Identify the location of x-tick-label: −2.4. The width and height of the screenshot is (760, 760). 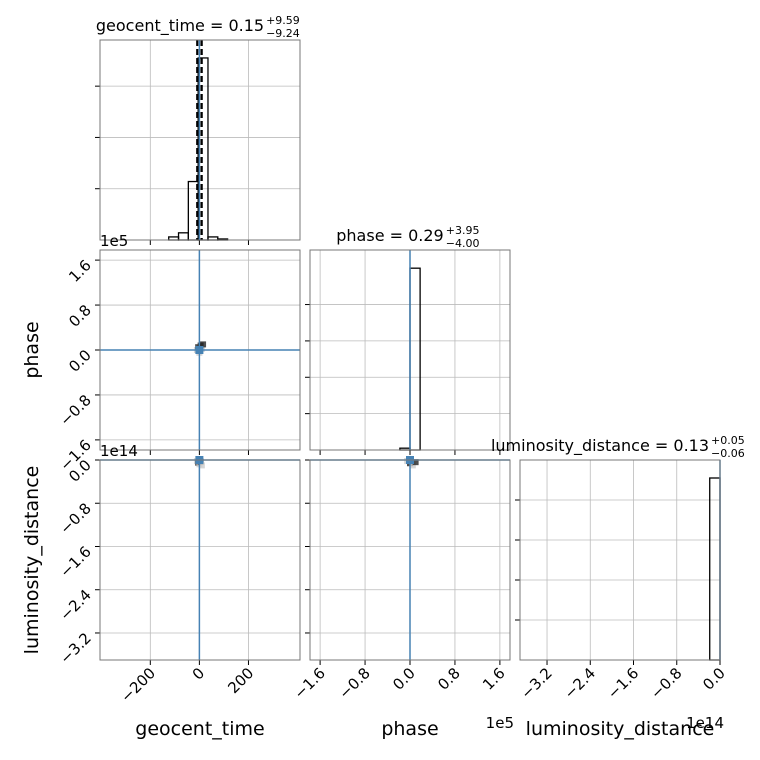
(580, 683).